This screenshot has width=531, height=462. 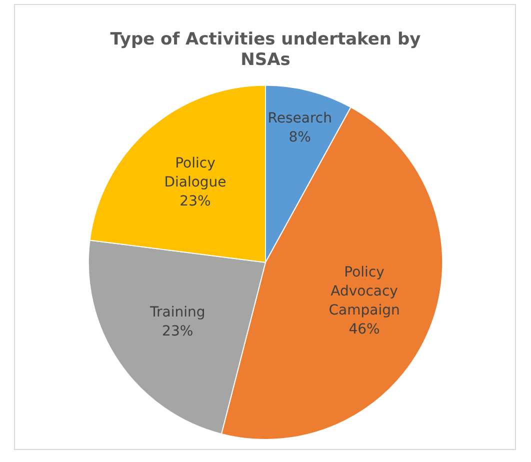 I want to click on slice-label: Policy Advocacy Campaign, so click(x=364, y=291).